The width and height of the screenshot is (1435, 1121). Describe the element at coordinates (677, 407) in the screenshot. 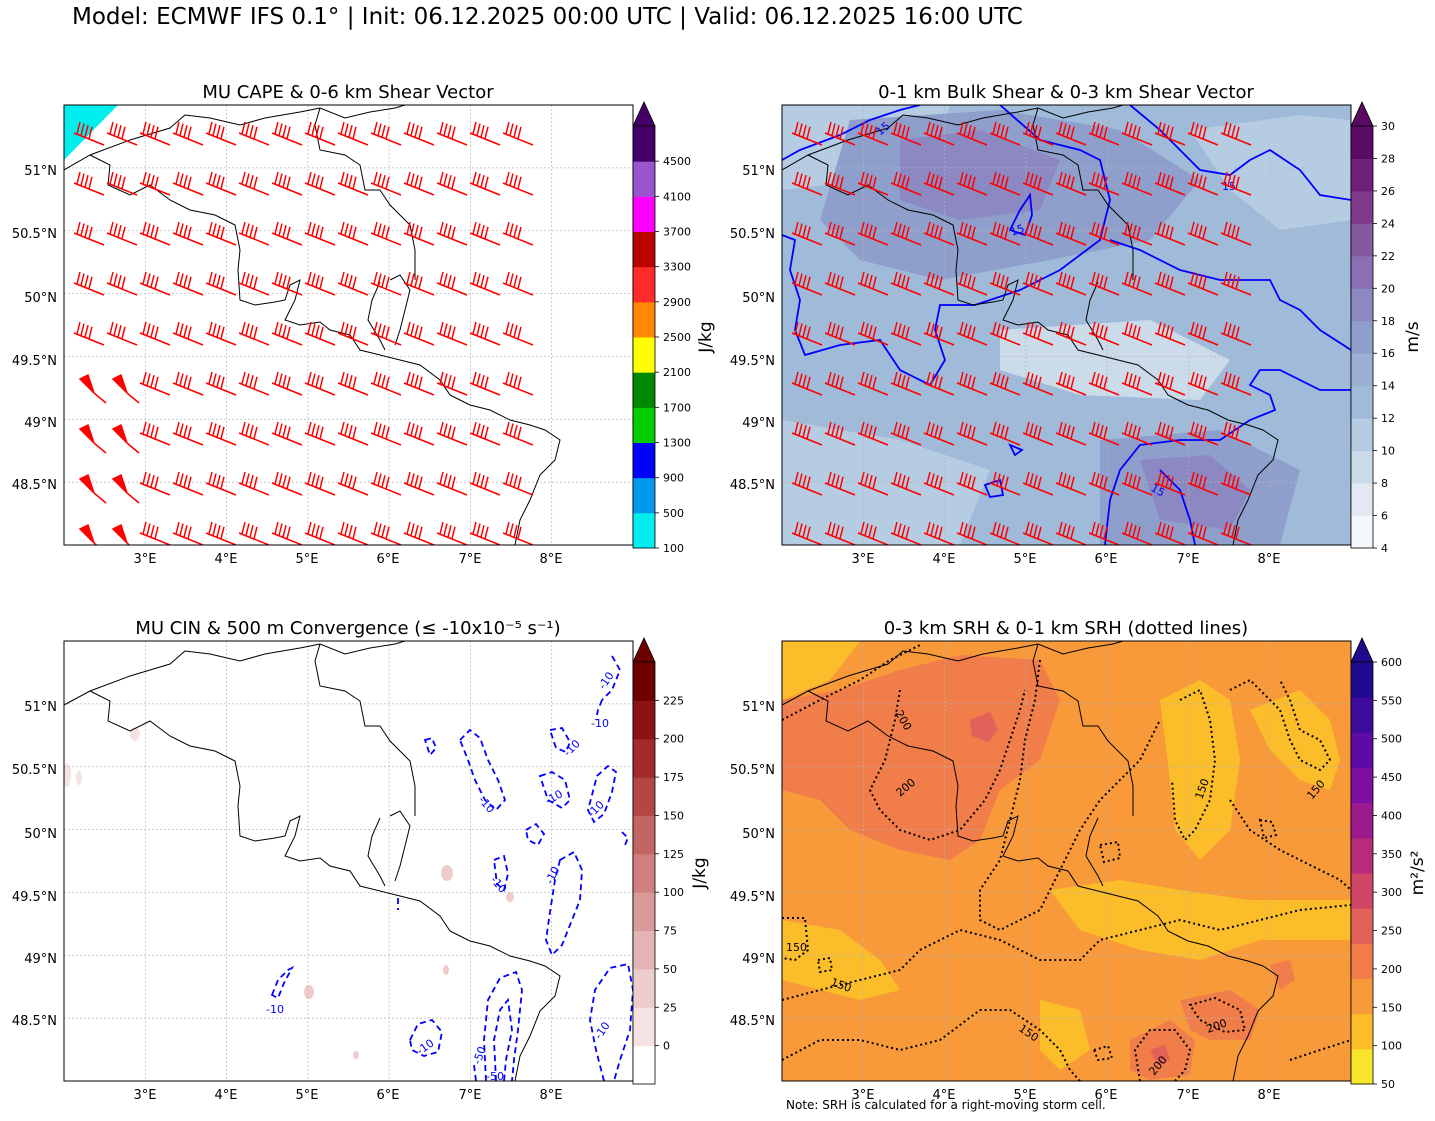

I see `colorbar-tick-label: 1700` at that location.